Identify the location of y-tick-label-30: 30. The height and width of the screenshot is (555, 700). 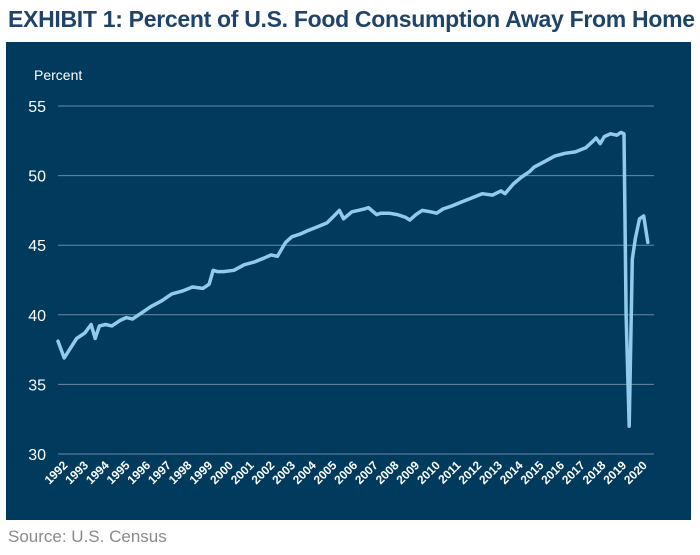
(37, 455).